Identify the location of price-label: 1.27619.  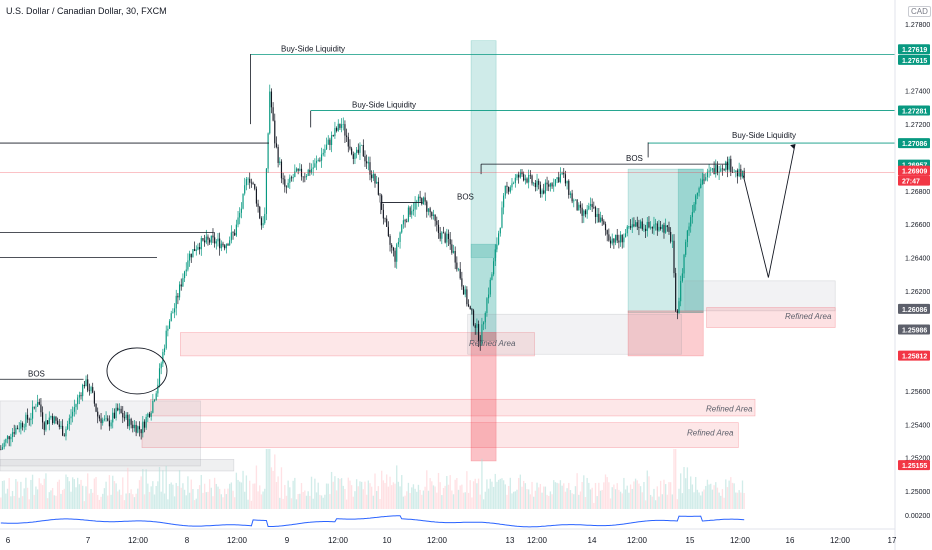
(914, 50).